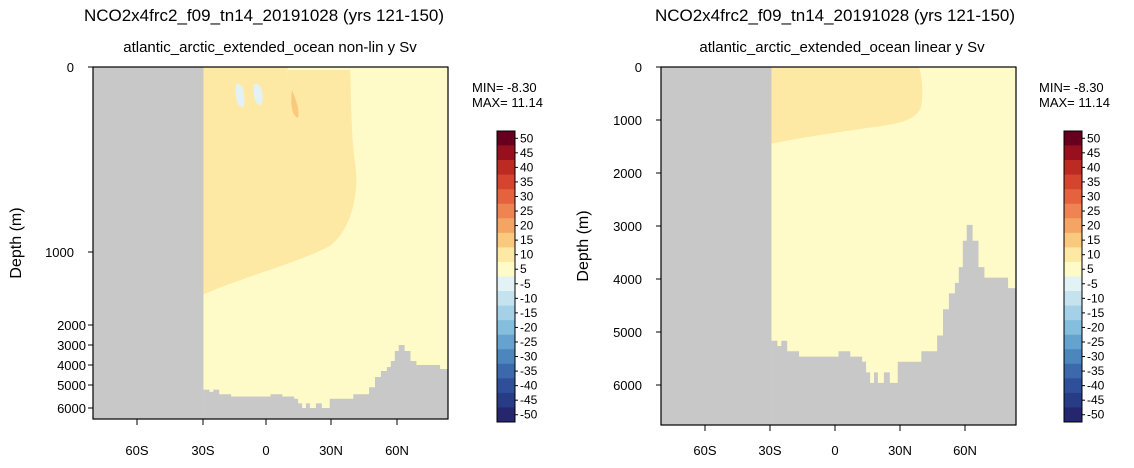  Describe the element at coordinates (71, 408) in the screenshot. I see `y-tick-label: 6000` at that location.